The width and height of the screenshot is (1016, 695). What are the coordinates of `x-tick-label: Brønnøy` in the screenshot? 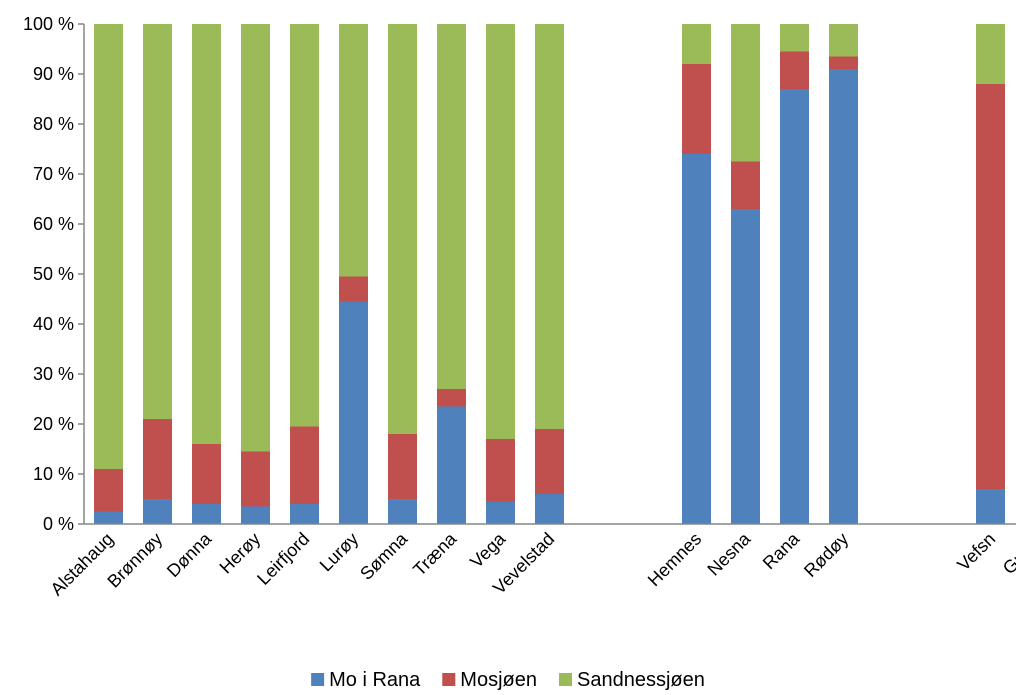 It's located at (134, 560).